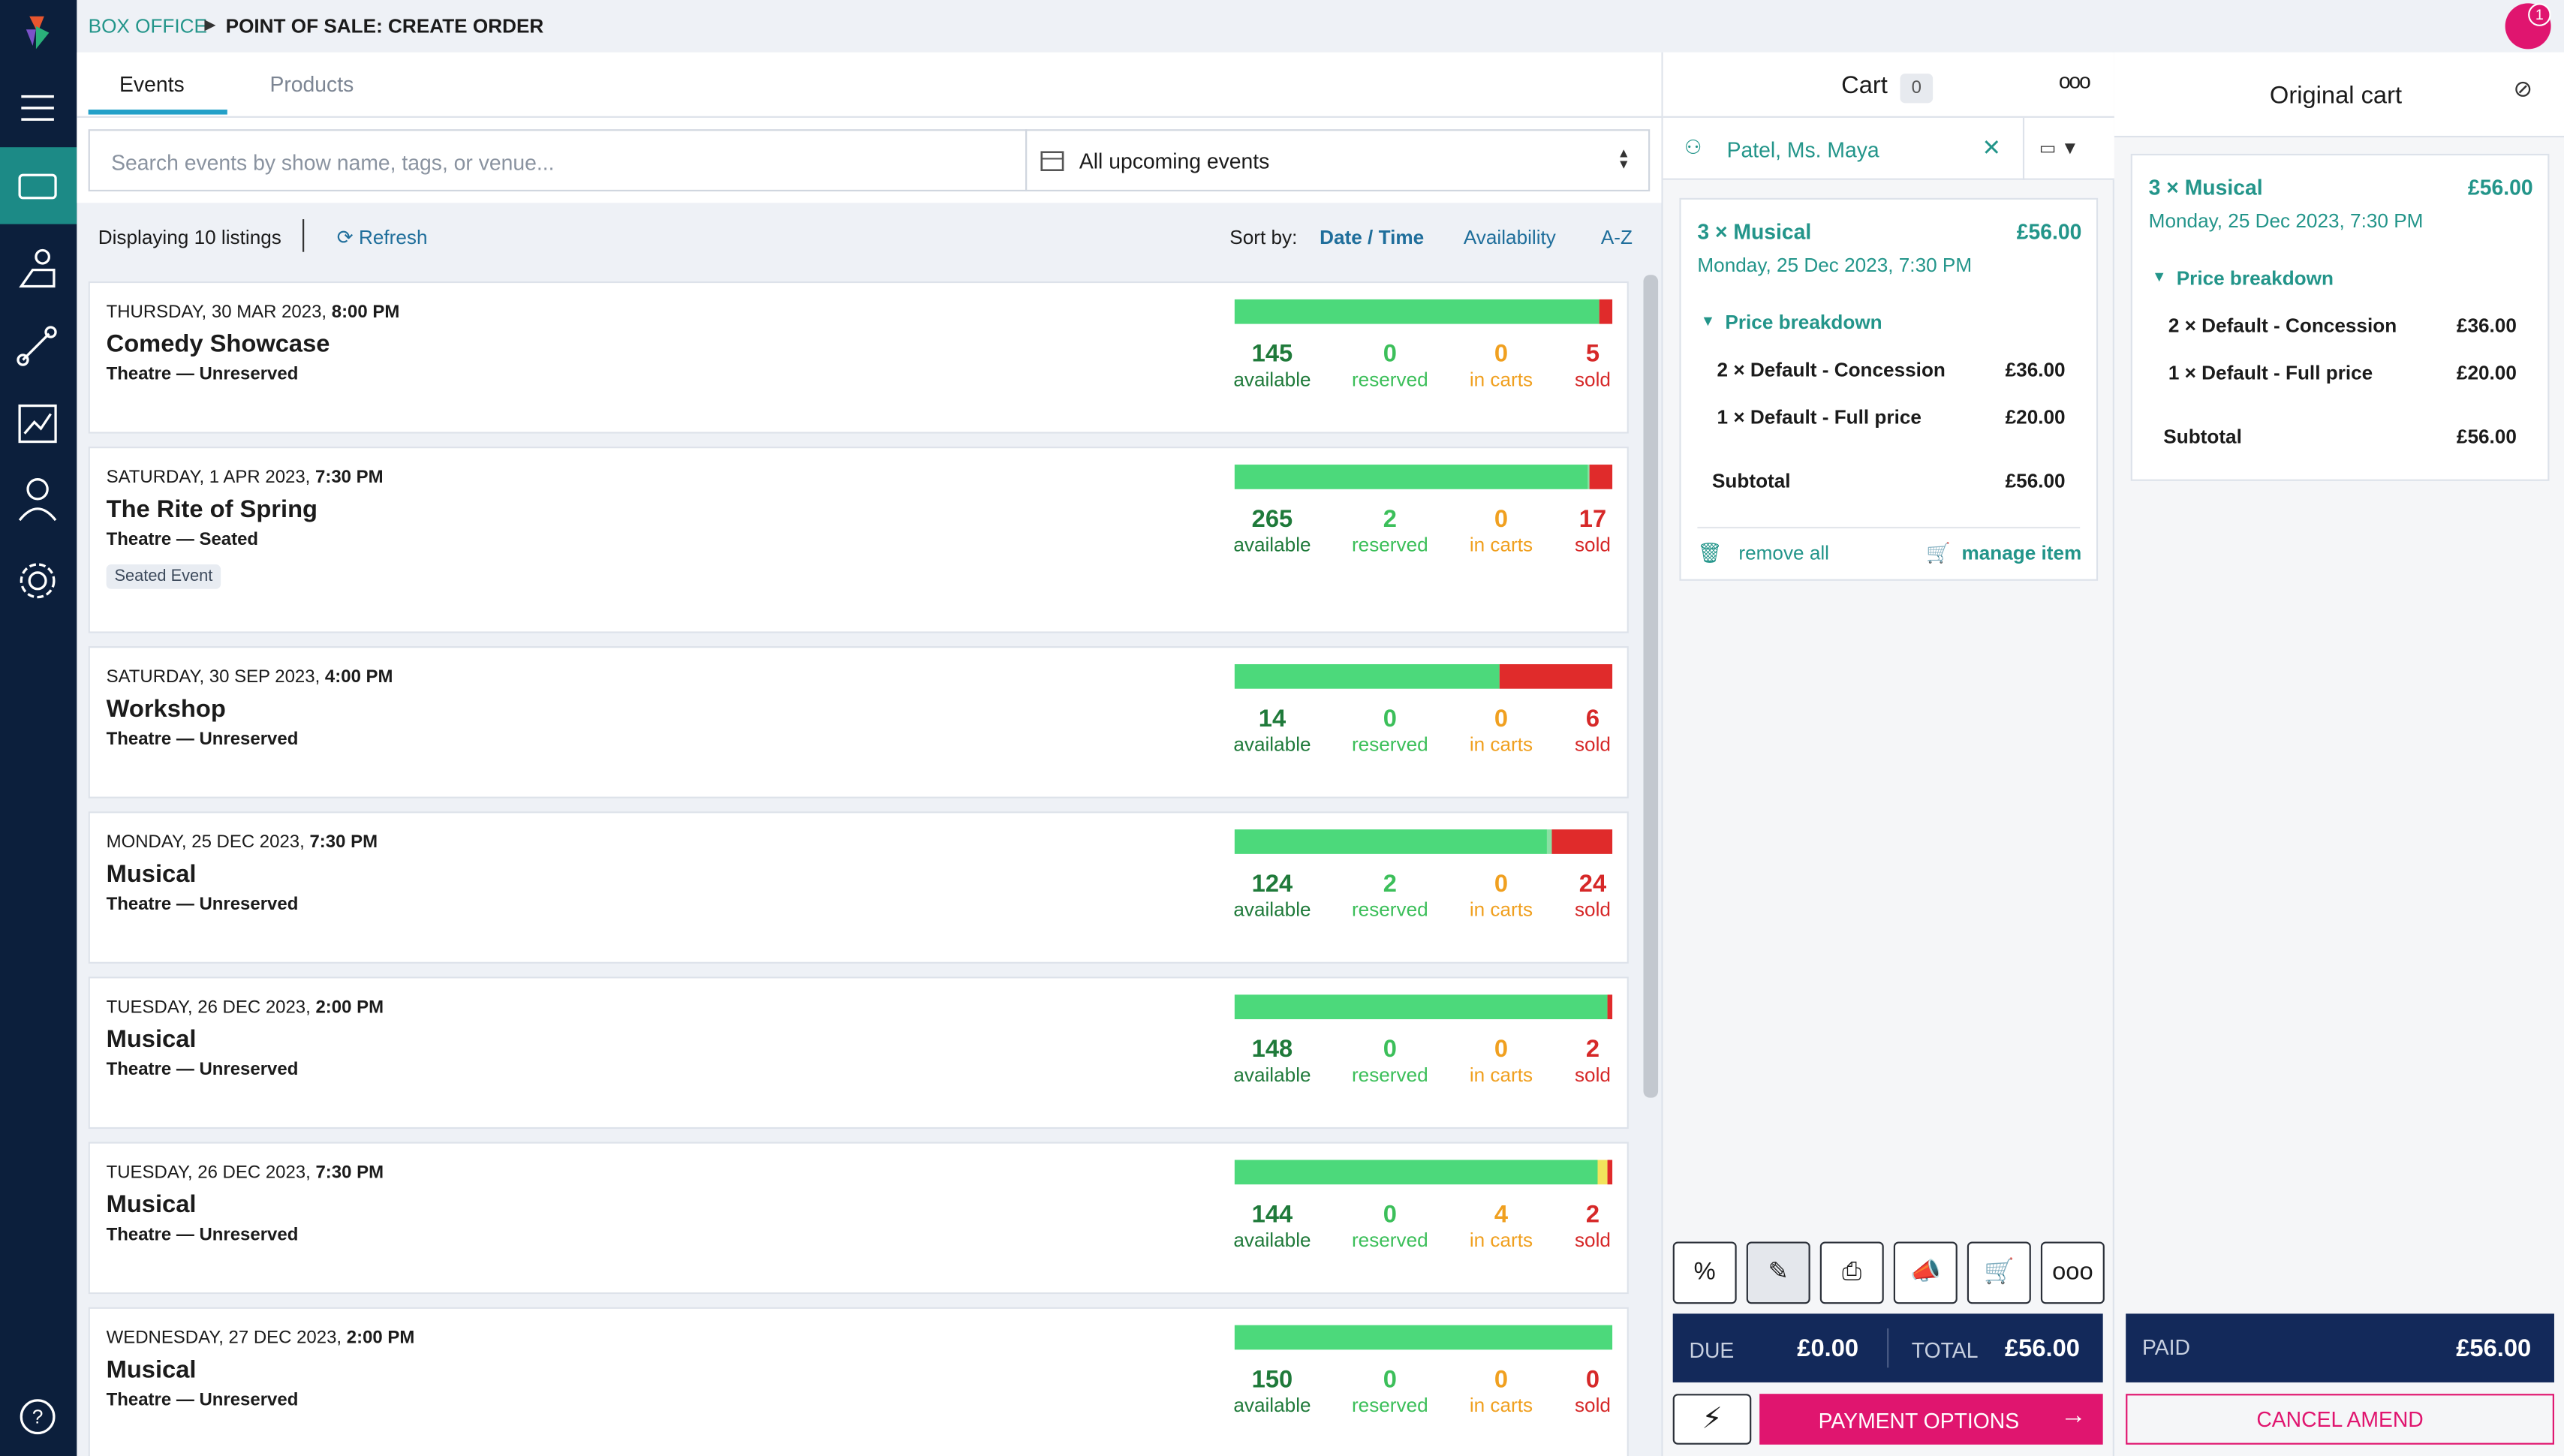 The image size is (2564, 1456). What do you see at coordinates (1338, 160) in the screenshot?
I see `date-filter: All upcoming events` at bounding box center [1338, 160].